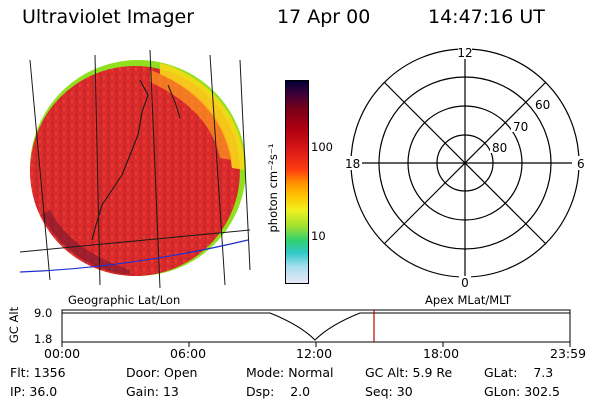  Describe the element at coordinates (519, 372) in the screenshot. I see `status-glat: GLat: 7.3` at that location.